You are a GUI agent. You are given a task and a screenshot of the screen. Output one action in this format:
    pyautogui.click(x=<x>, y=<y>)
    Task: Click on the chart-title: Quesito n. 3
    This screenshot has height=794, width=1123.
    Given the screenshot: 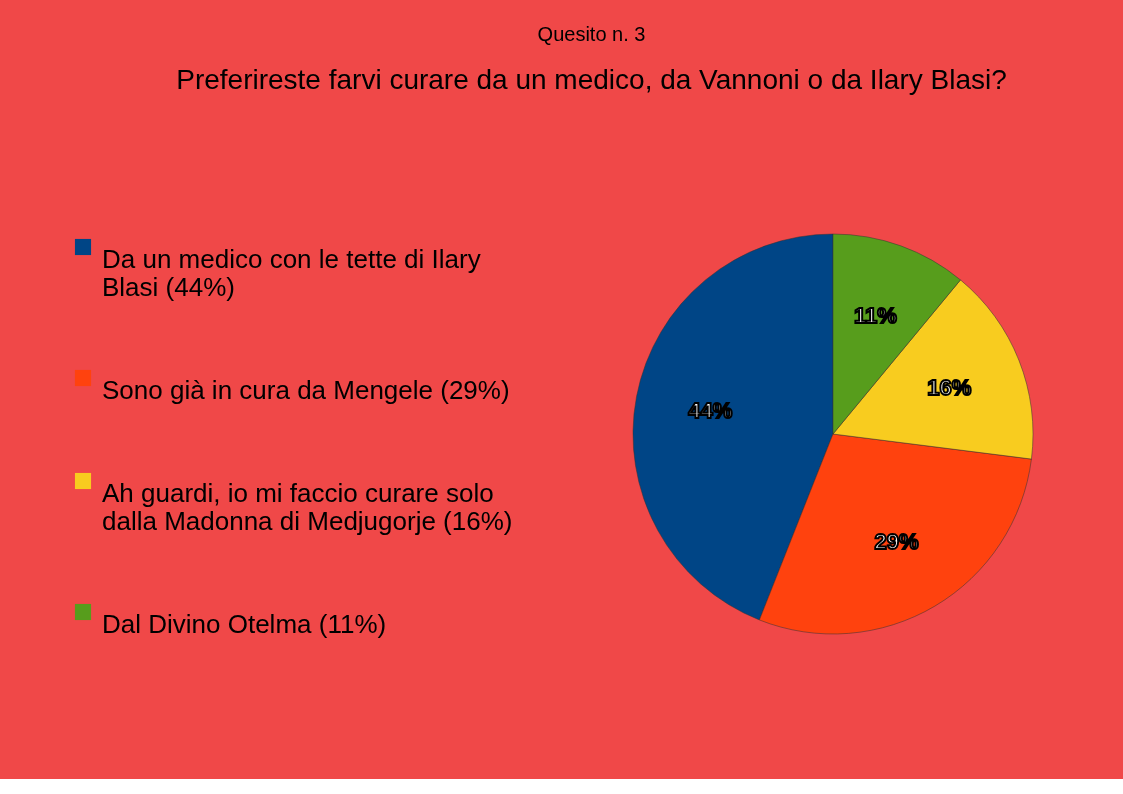 What is the action you would take?
    pyautogui.click(x=591, y=34)
    